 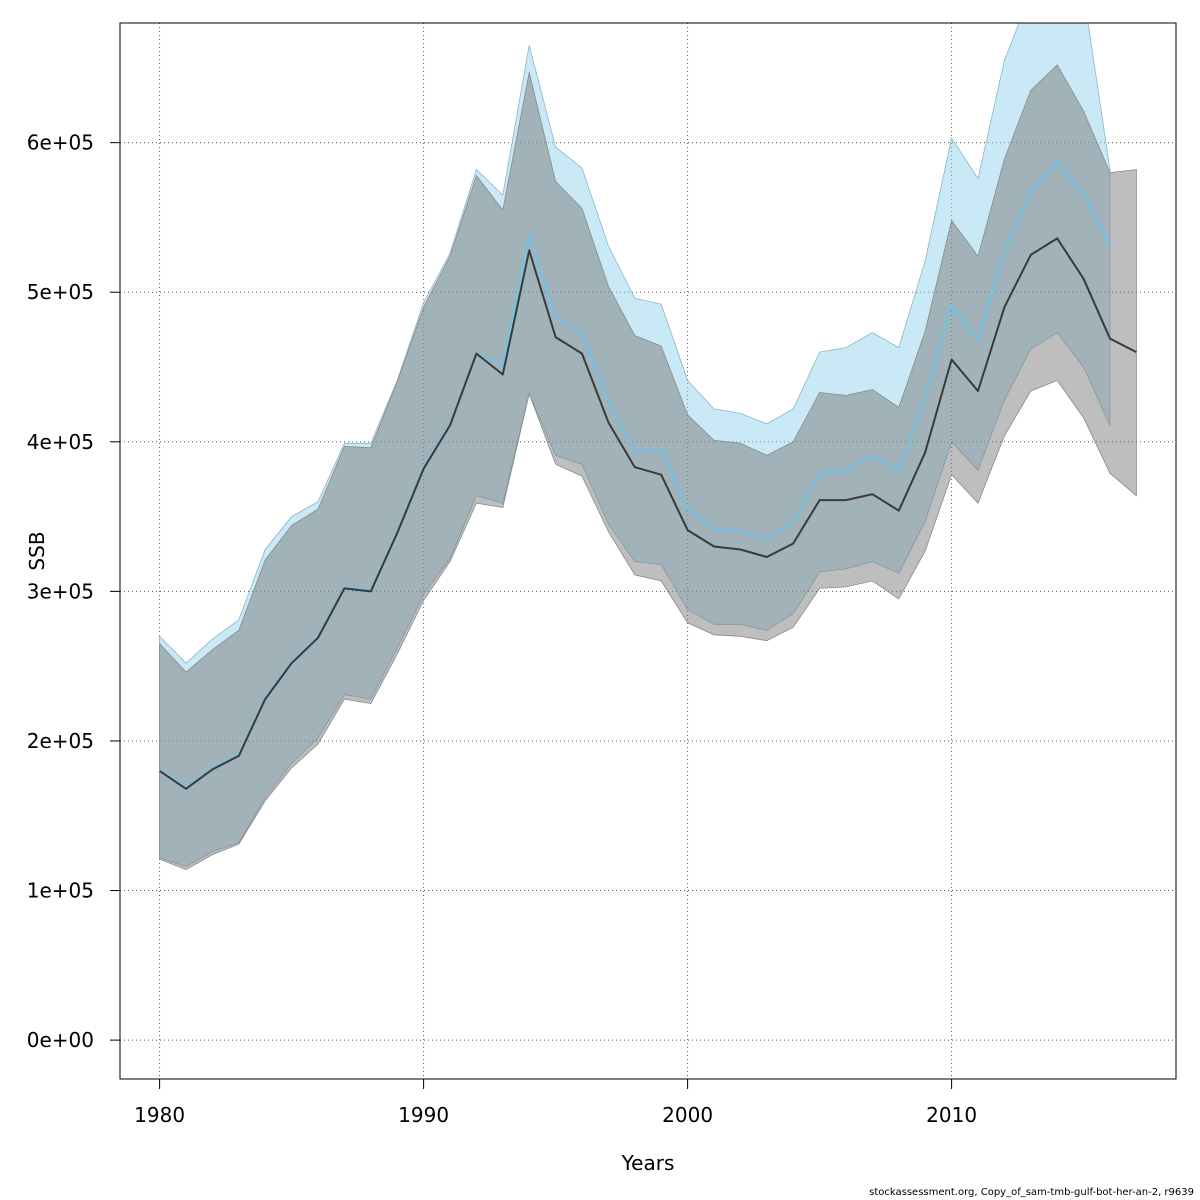 What do you see at coordinates (60, 741) in the screenshot?
I see `y-tick-label: 2e+05` at bounding box center [60, 741].